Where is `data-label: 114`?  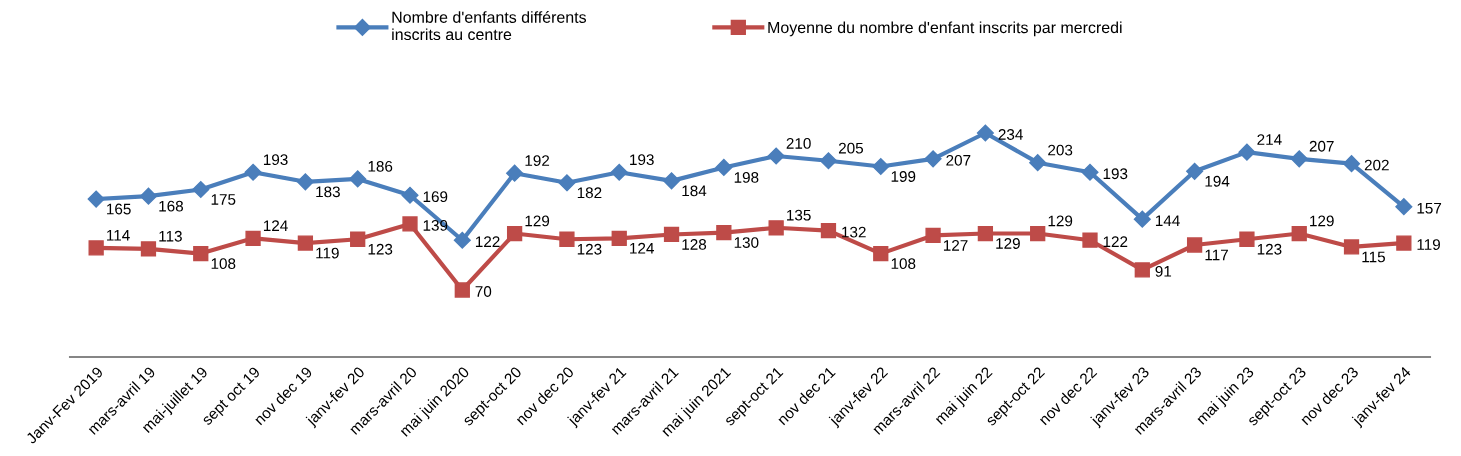 data-label: 114 is located at coordinates (118, 235).